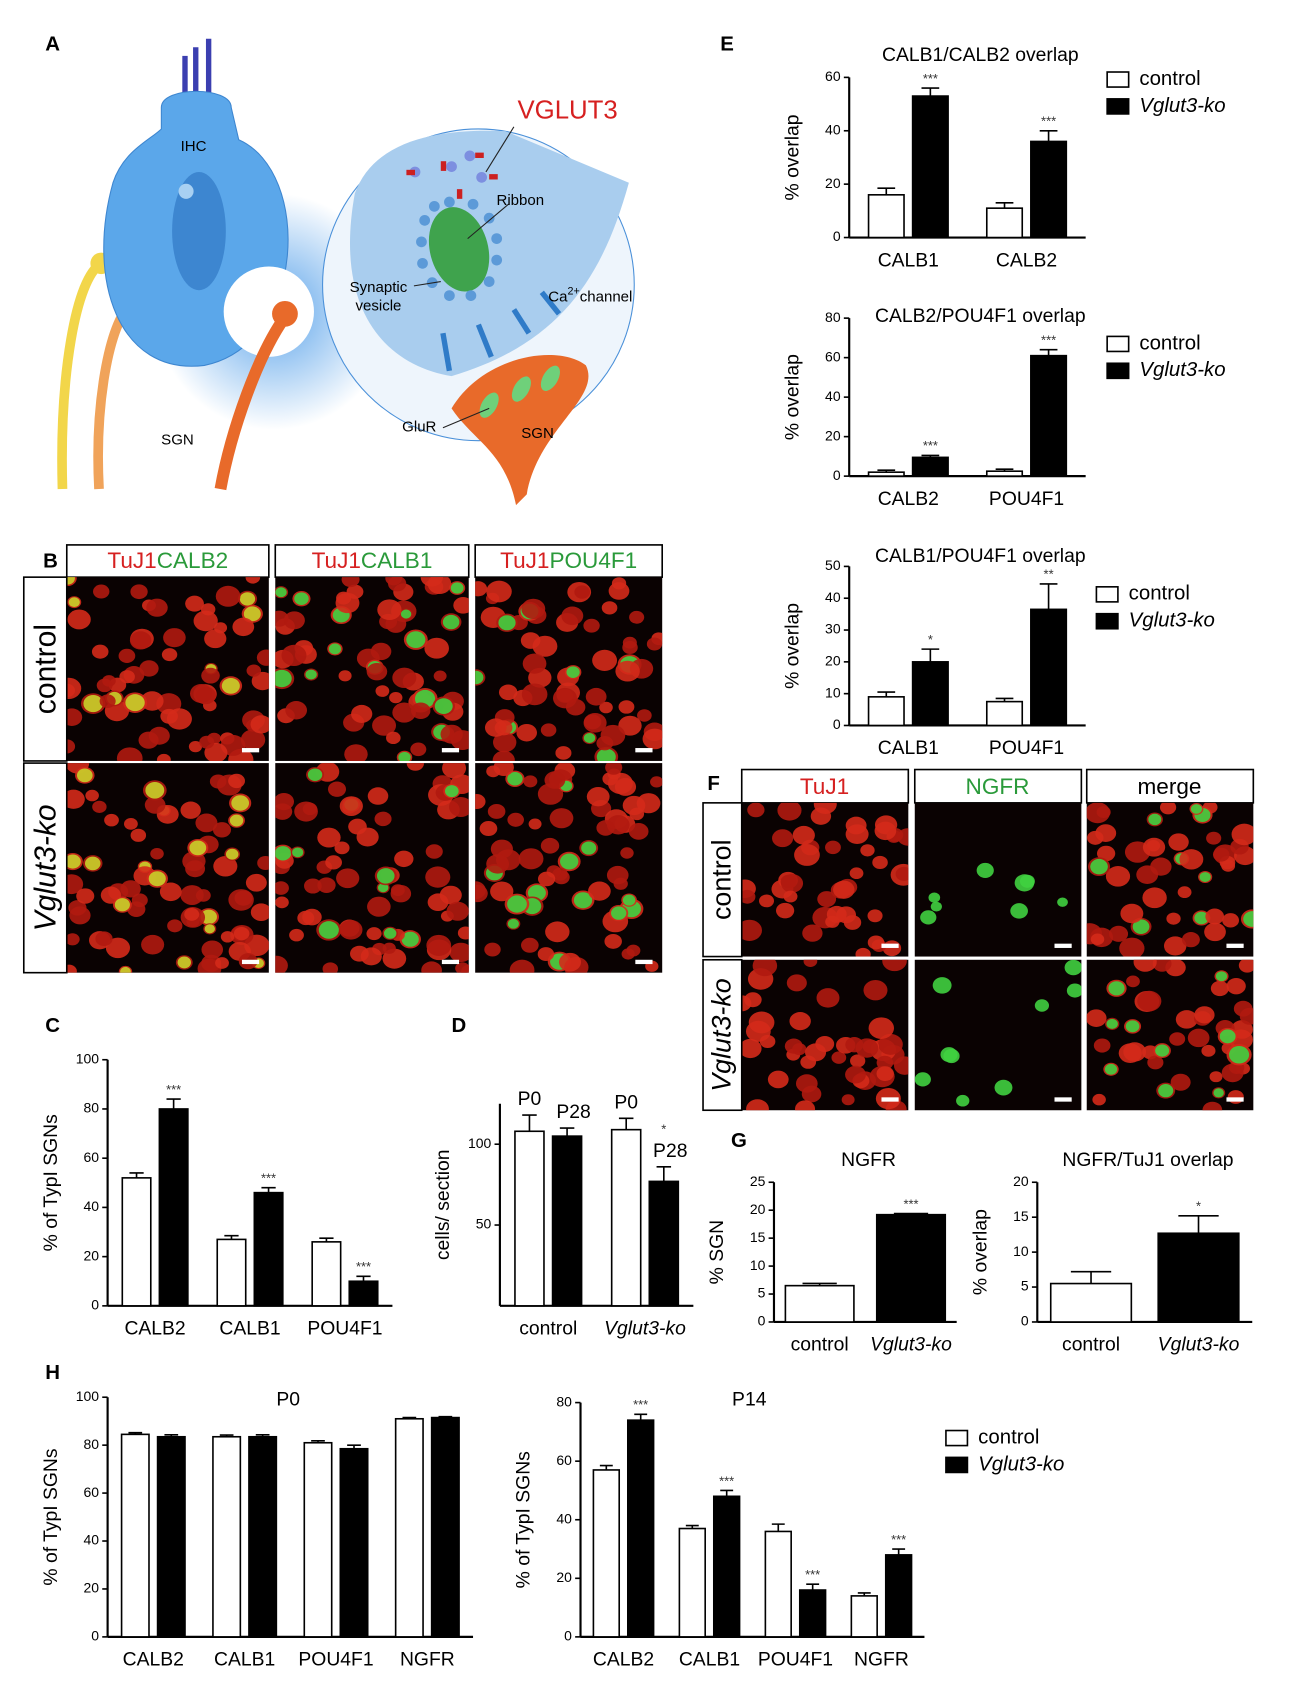 The image size is (1290, 1696). I want to click on label: Ca2+channel, so click(590, 295).